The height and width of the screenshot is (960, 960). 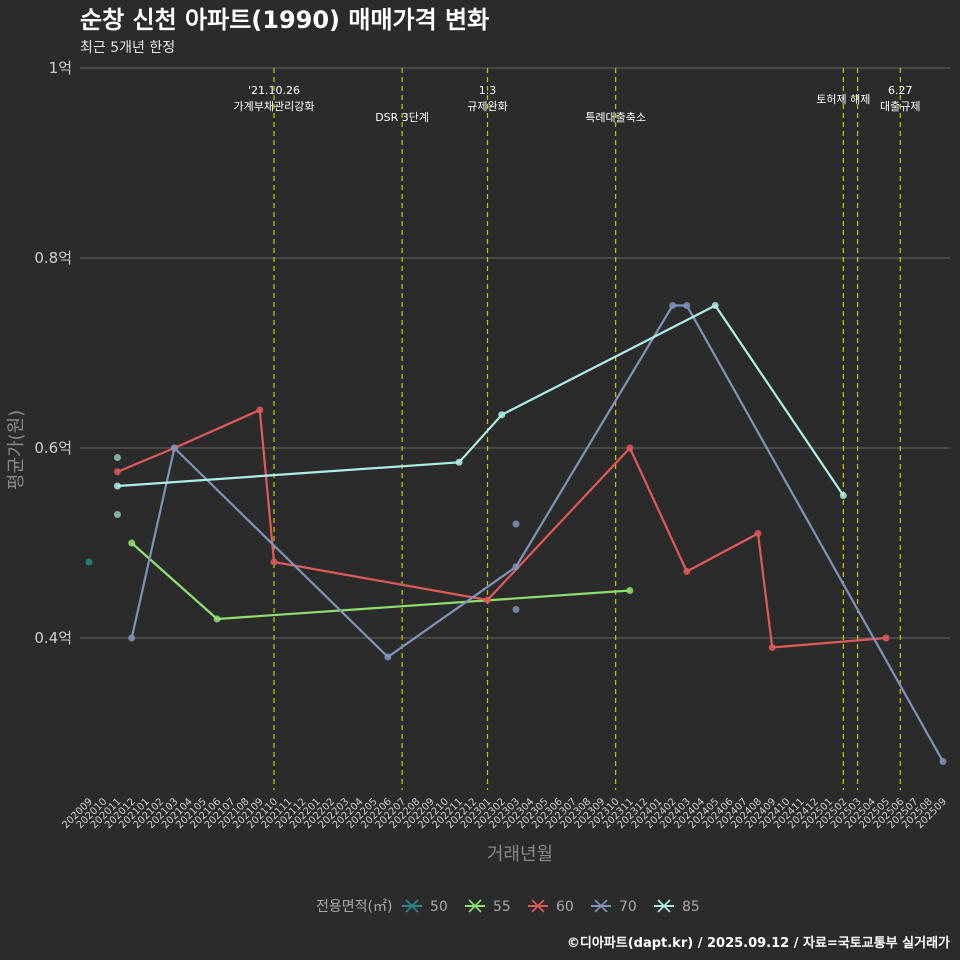 I want to click on chart-title: 순창 신천 아파트(1990) 매매가격 변화, so click(x=284, y=20).